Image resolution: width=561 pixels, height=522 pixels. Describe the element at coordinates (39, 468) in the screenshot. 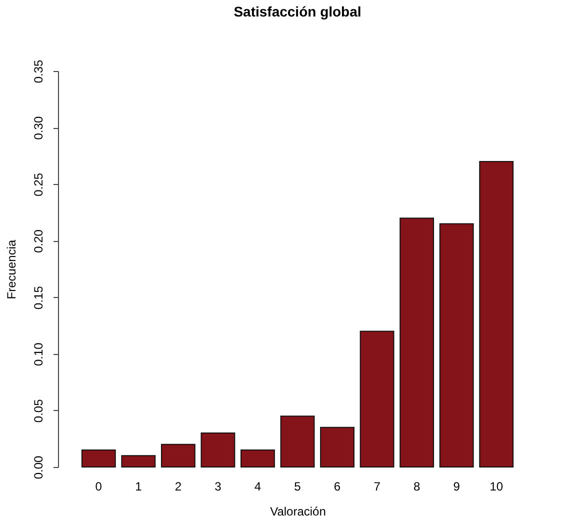

I see `y-tick-label: 0.00` at that location.